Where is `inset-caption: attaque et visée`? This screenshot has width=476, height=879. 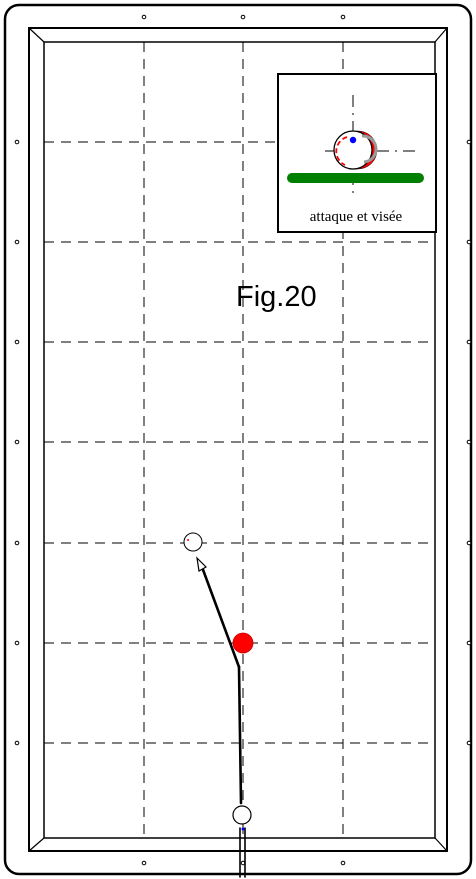 inset-caption: attaque et visée is located at coordinates (356, 217).